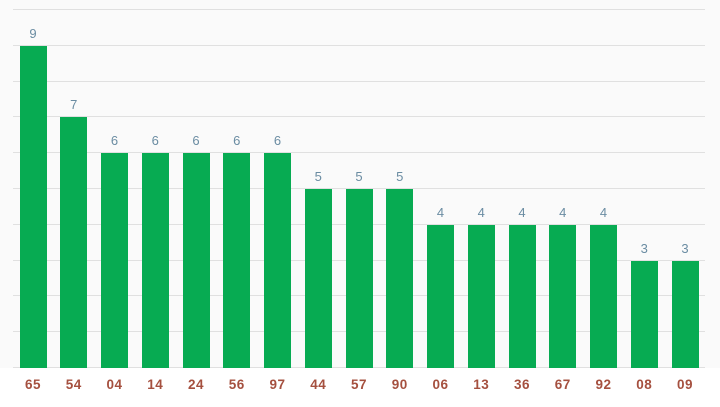 This screenshot has height=407, width=720. Describe the element at coordinates (114, 384) in the screenshot. I see `bar-category-label: 04` at that location.